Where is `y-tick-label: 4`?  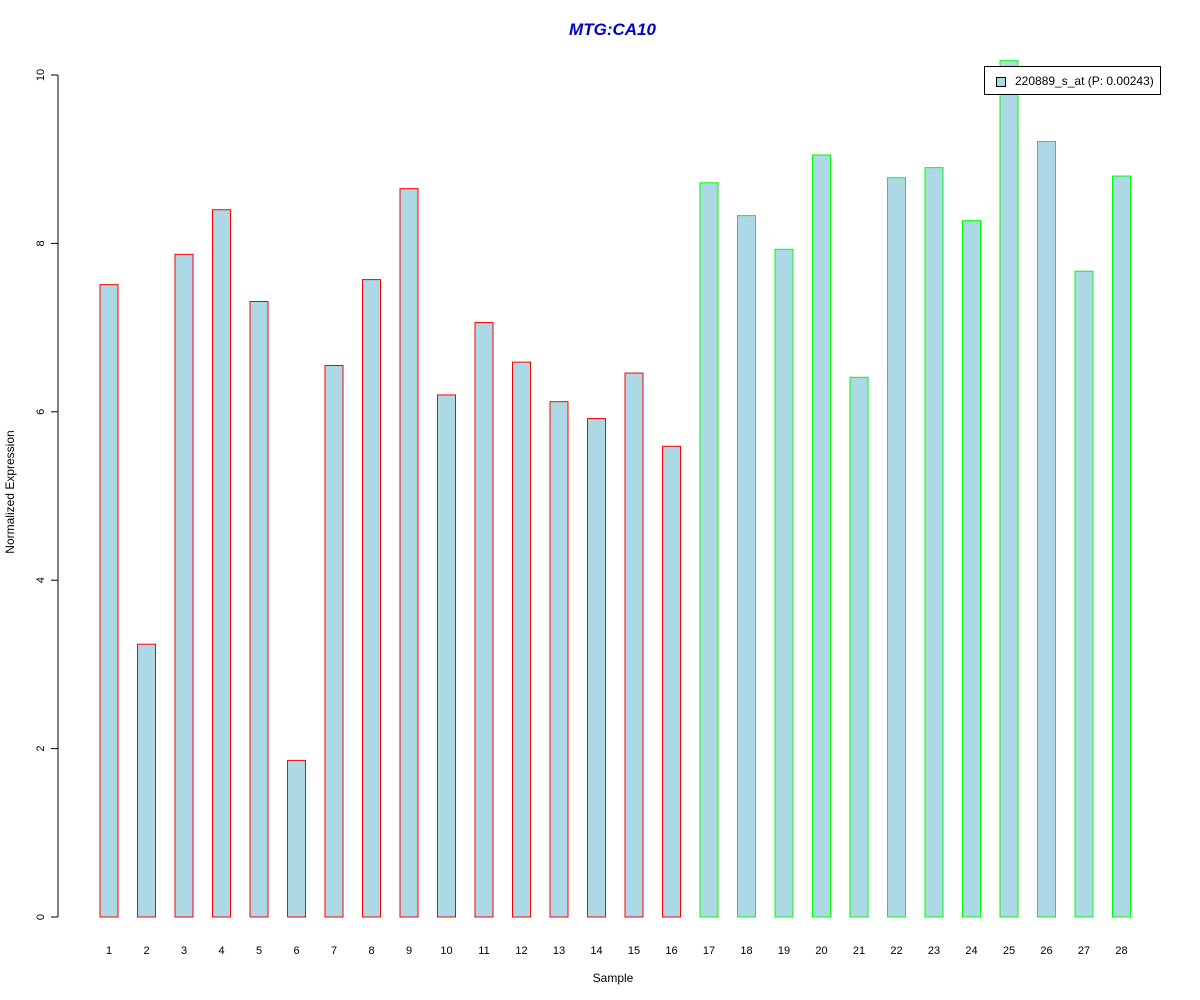 y-tick-label: 4 is located at coordinates (41, 580).